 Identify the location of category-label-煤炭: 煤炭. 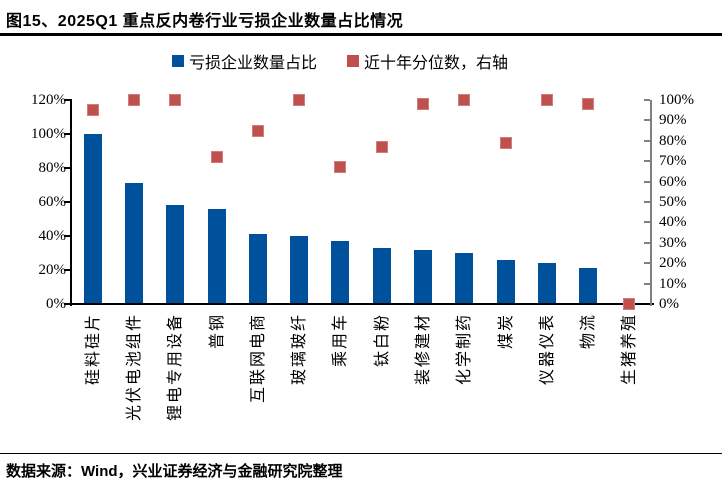
(506, 331).